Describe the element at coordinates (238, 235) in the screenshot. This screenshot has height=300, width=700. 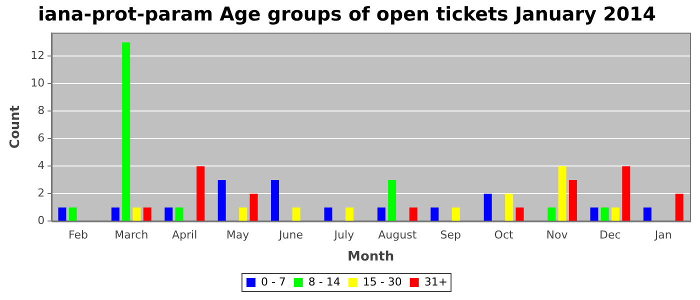
I see `x-tick-label: May` at that location.